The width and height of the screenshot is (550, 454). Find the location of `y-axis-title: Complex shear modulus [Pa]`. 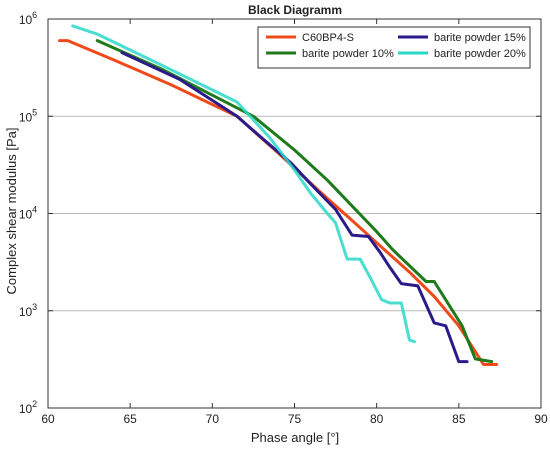

y-axis-title: Complex shear modulus [Pa] is located at coordinates (11, 211).